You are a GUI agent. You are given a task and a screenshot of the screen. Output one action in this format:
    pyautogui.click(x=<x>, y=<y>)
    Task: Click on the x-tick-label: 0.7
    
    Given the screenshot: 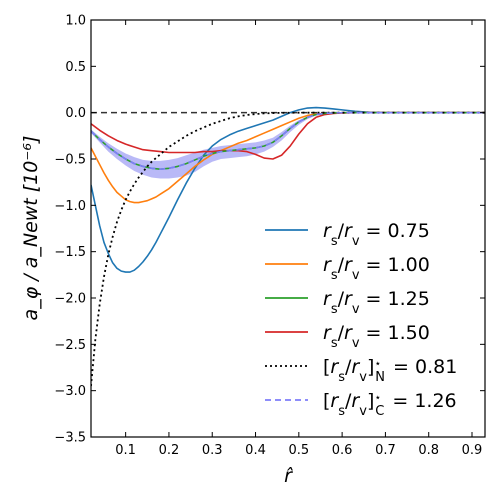 What is the action you would take?
    pyautogui.click(x=385, y=450)
    